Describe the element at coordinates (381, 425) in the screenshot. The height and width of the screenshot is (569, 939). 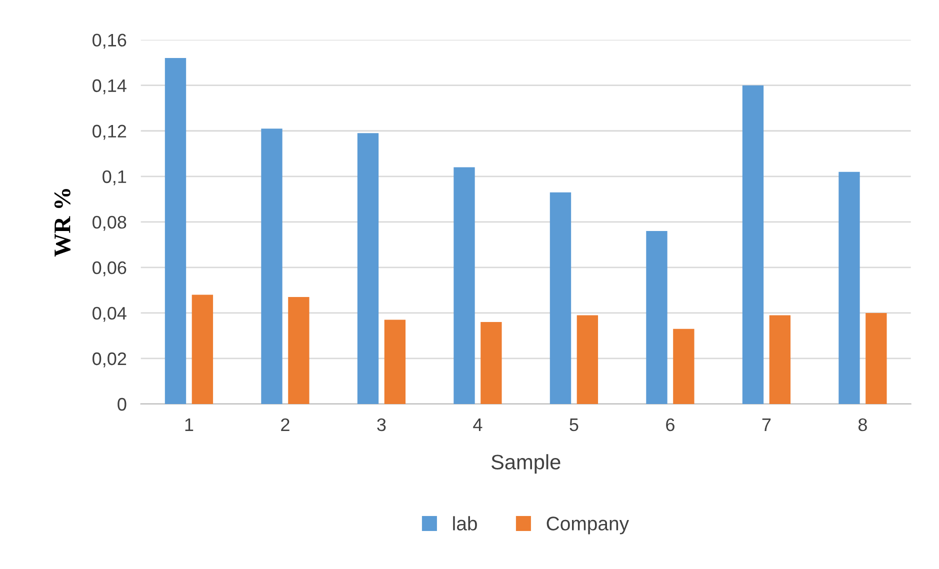
I see `x-tick-label: 3` at that location.